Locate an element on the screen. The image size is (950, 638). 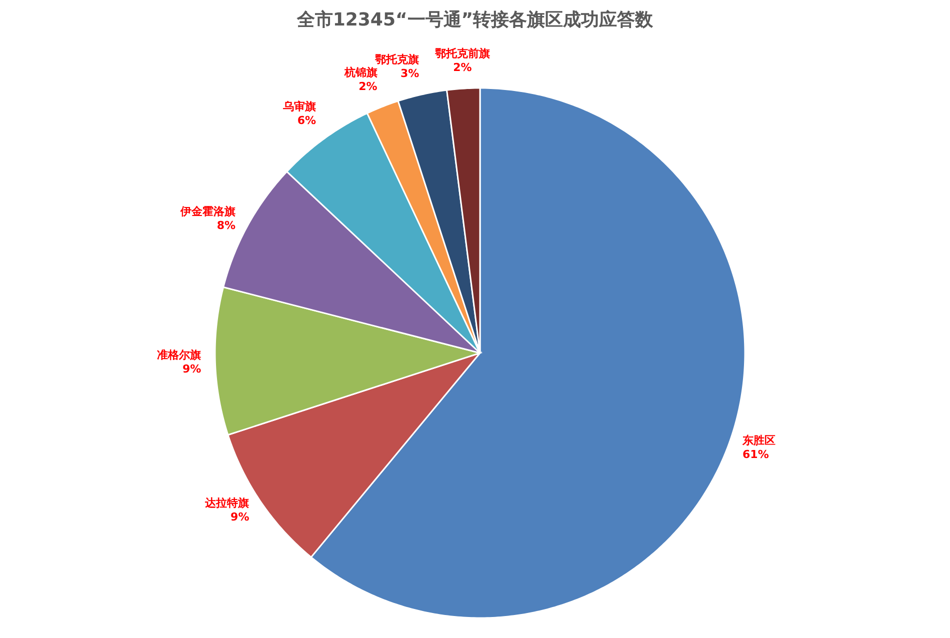
slice-label: 鄂托克前旗 is located at coordinates (462, 53).